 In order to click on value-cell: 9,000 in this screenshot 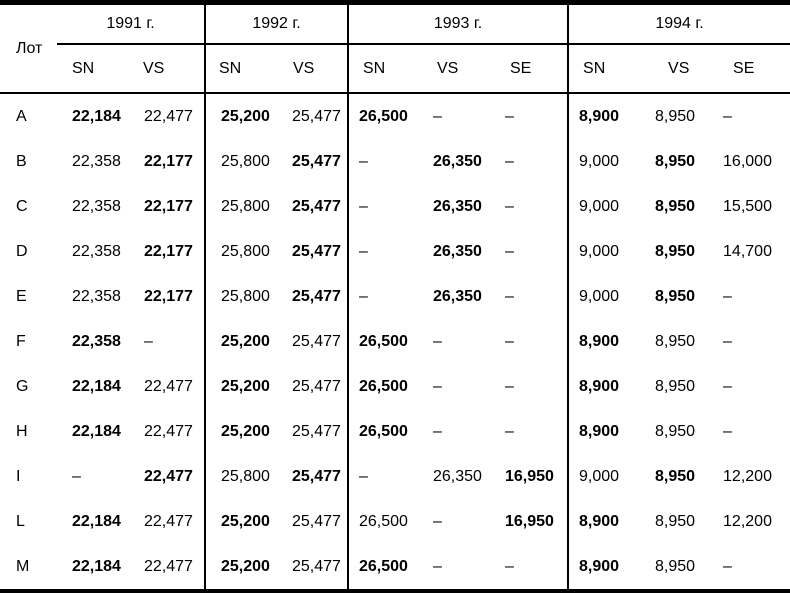, I will do `click(605, 161)`.